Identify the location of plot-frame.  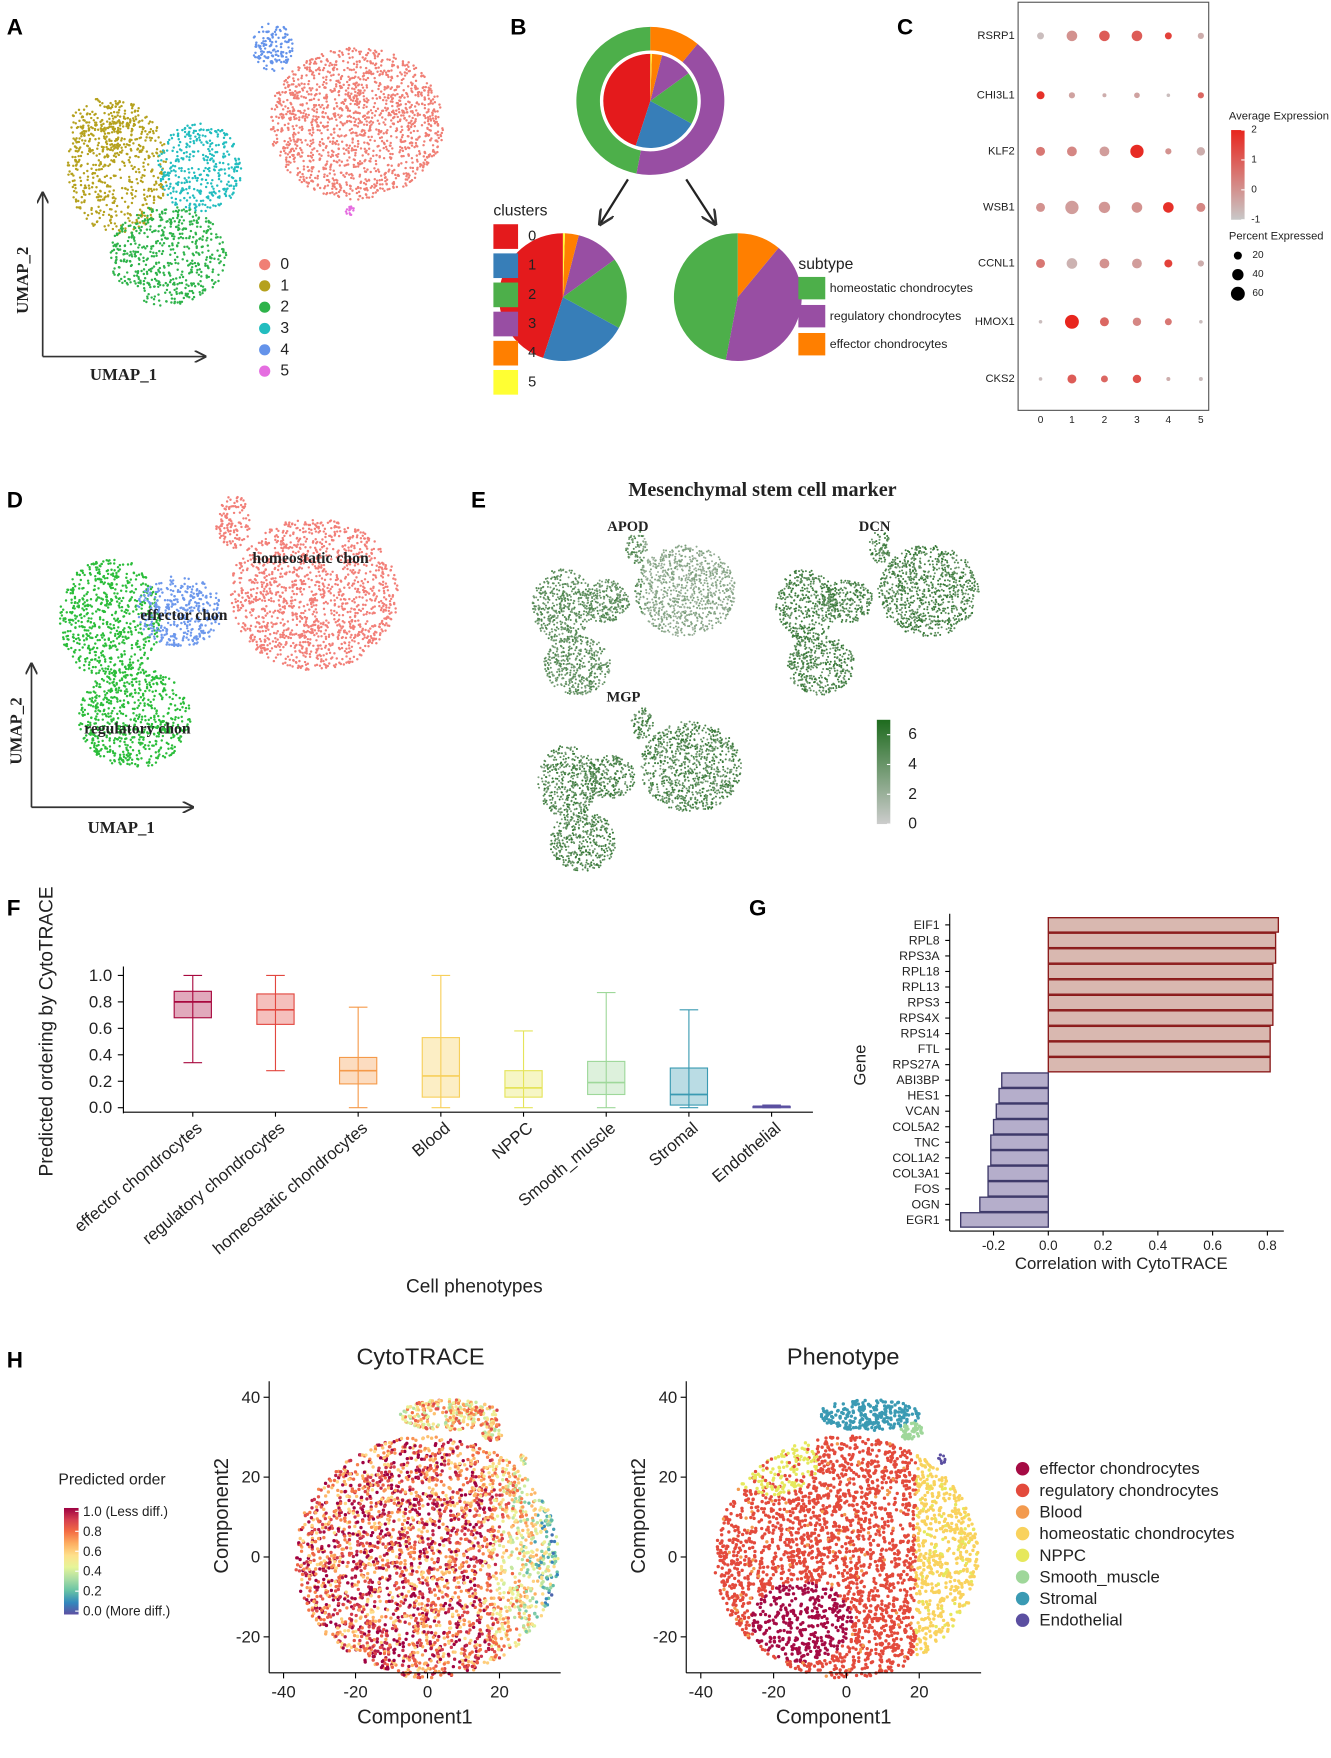
(1113, 206).